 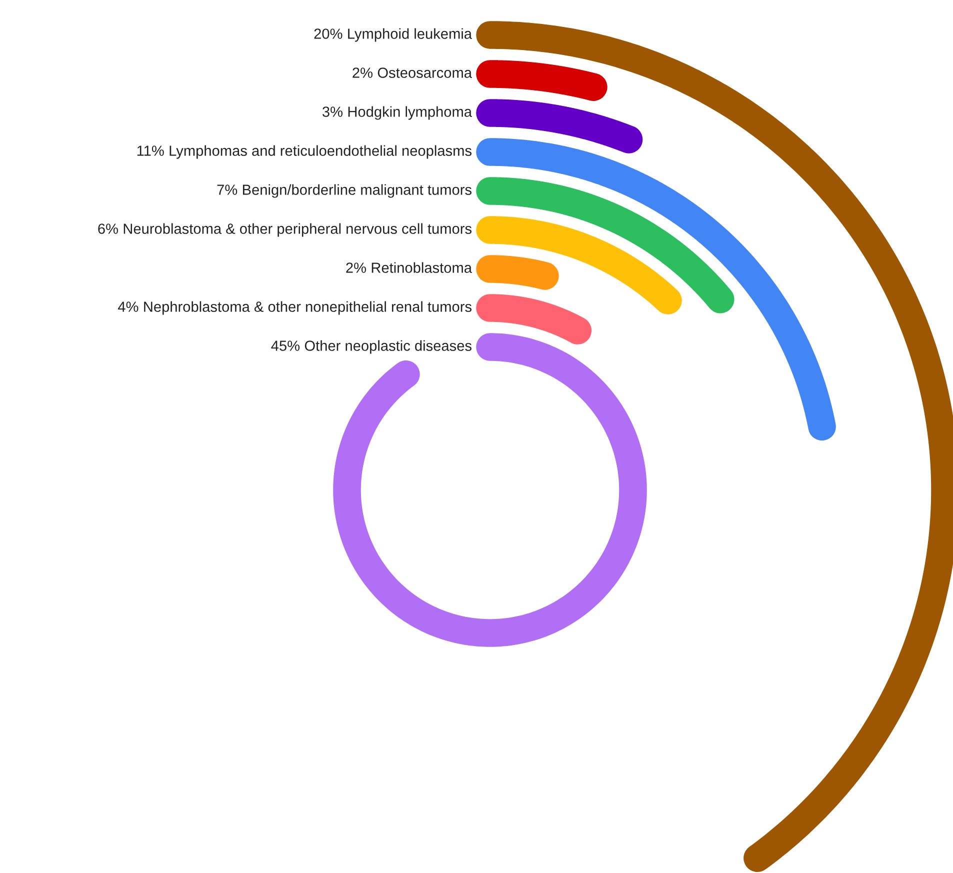 I want to click on data-label: 20%, so click(x=328, y=33).